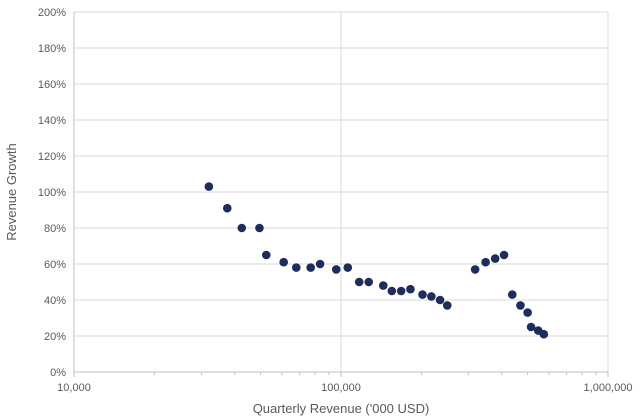 The height and width of the screenshot is (418, 640). I want to click on y-tick-label: 200%, so click(52, 13).